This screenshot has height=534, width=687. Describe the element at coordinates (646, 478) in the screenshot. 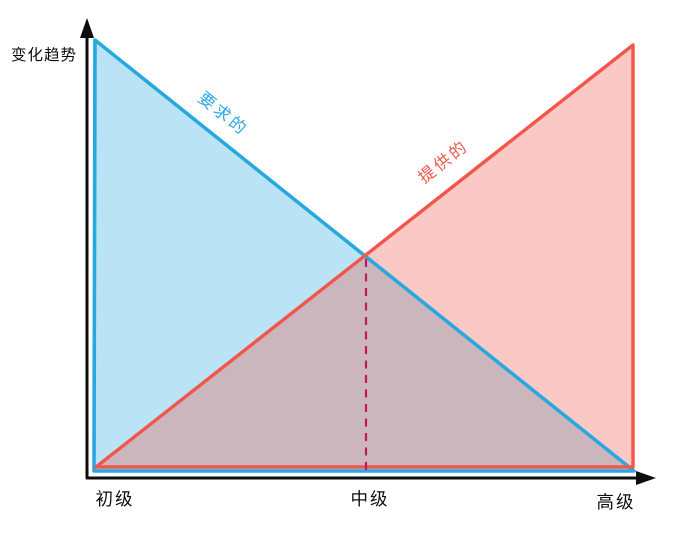

I see `x-axis-arrow-icon` at that location.